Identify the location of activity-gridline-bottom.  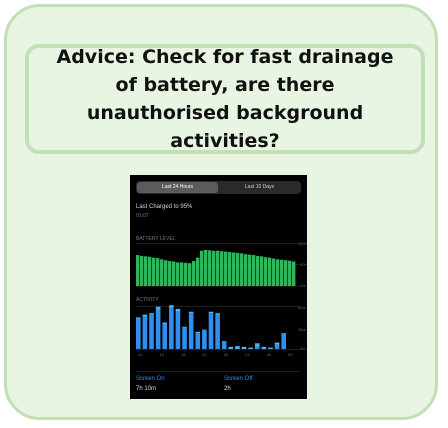
(218, 349).